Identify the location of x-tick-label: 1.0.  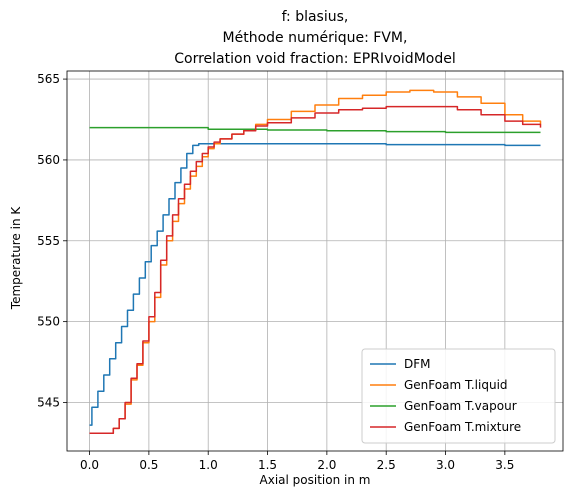
(208, 465).